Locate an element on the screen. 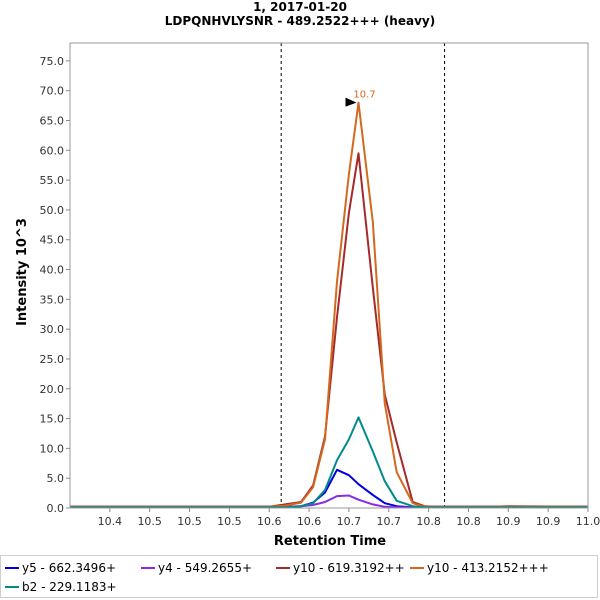  peak-marker-icon is located at coordinates (351, 102).